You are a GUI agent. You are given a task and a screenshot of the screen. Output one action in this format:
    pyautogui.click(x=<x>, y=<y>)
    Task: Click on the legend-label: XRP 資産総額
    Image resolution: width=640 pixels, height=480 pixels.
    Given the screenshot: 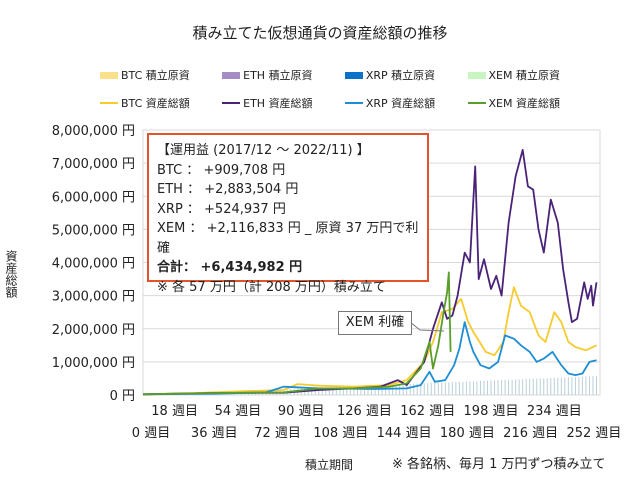 What is the action you would take?
    pyautogui.click(x=400, y=103)
    